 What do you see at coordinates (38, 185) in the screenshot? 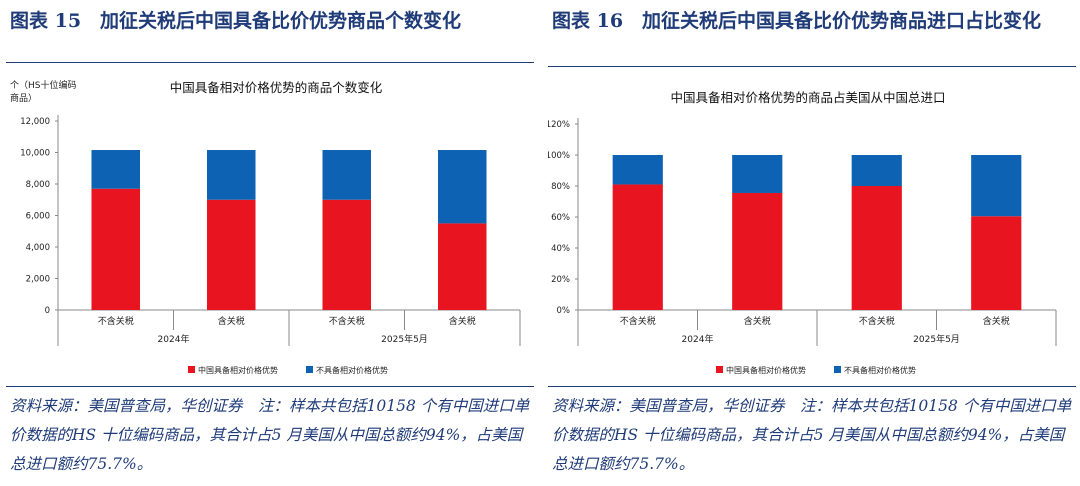
I see `y-tick-label: 8,000` at bounding box center [38, 185].